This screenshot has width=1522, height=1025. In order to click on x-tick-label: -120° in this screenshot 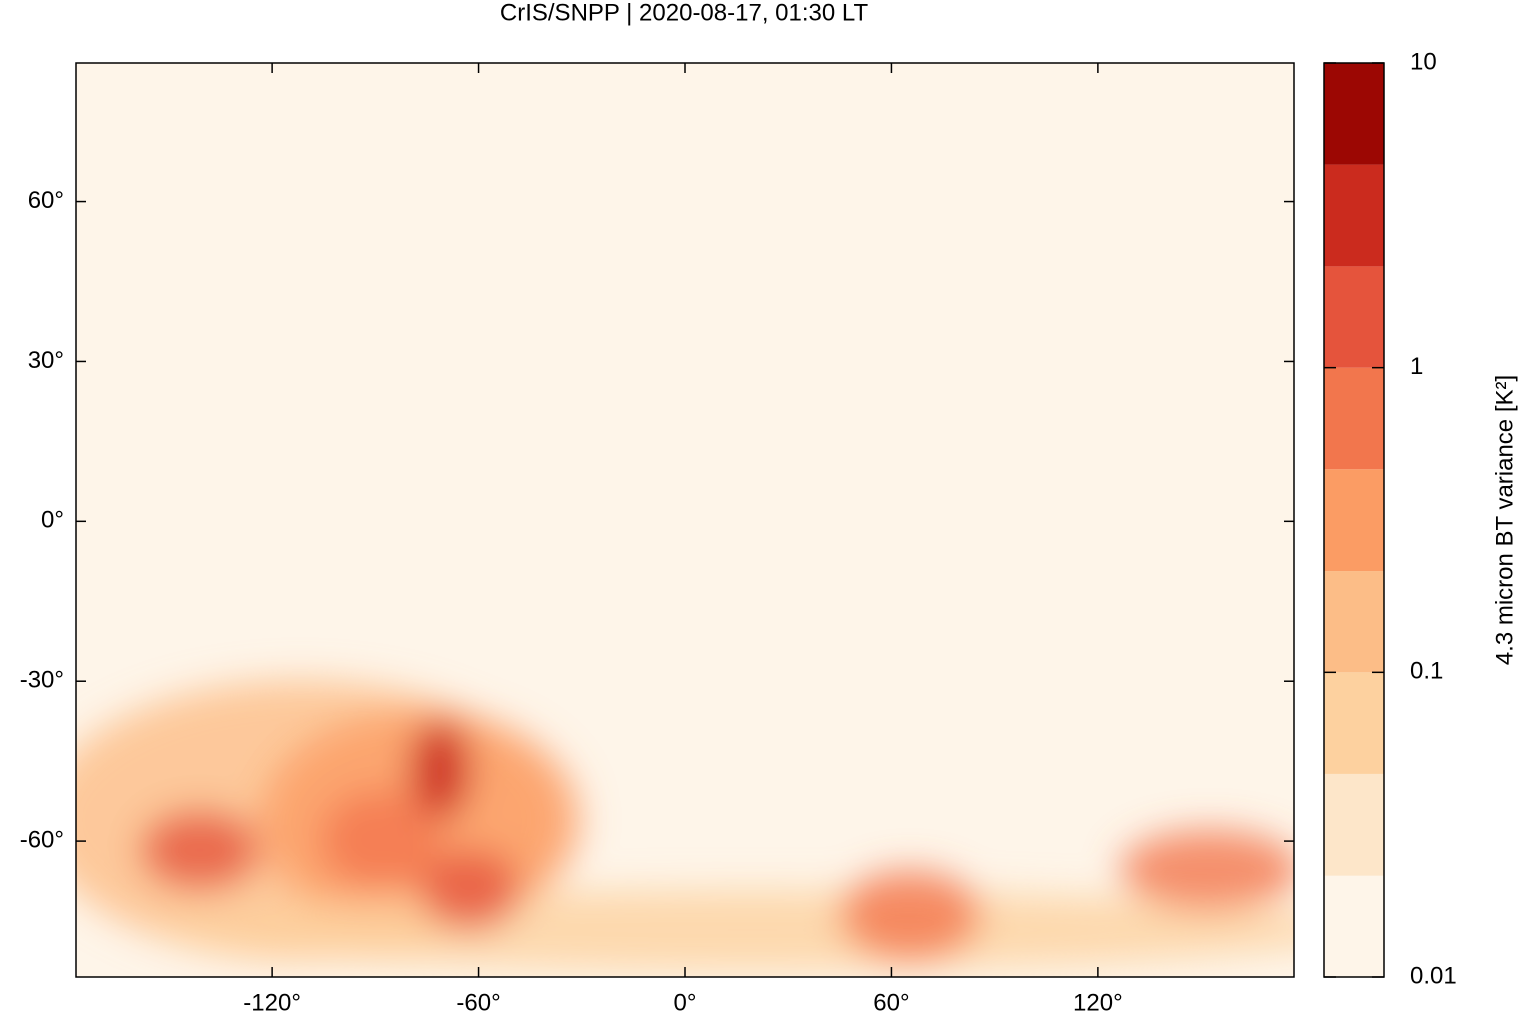, I will do `click(272, 1002)`.